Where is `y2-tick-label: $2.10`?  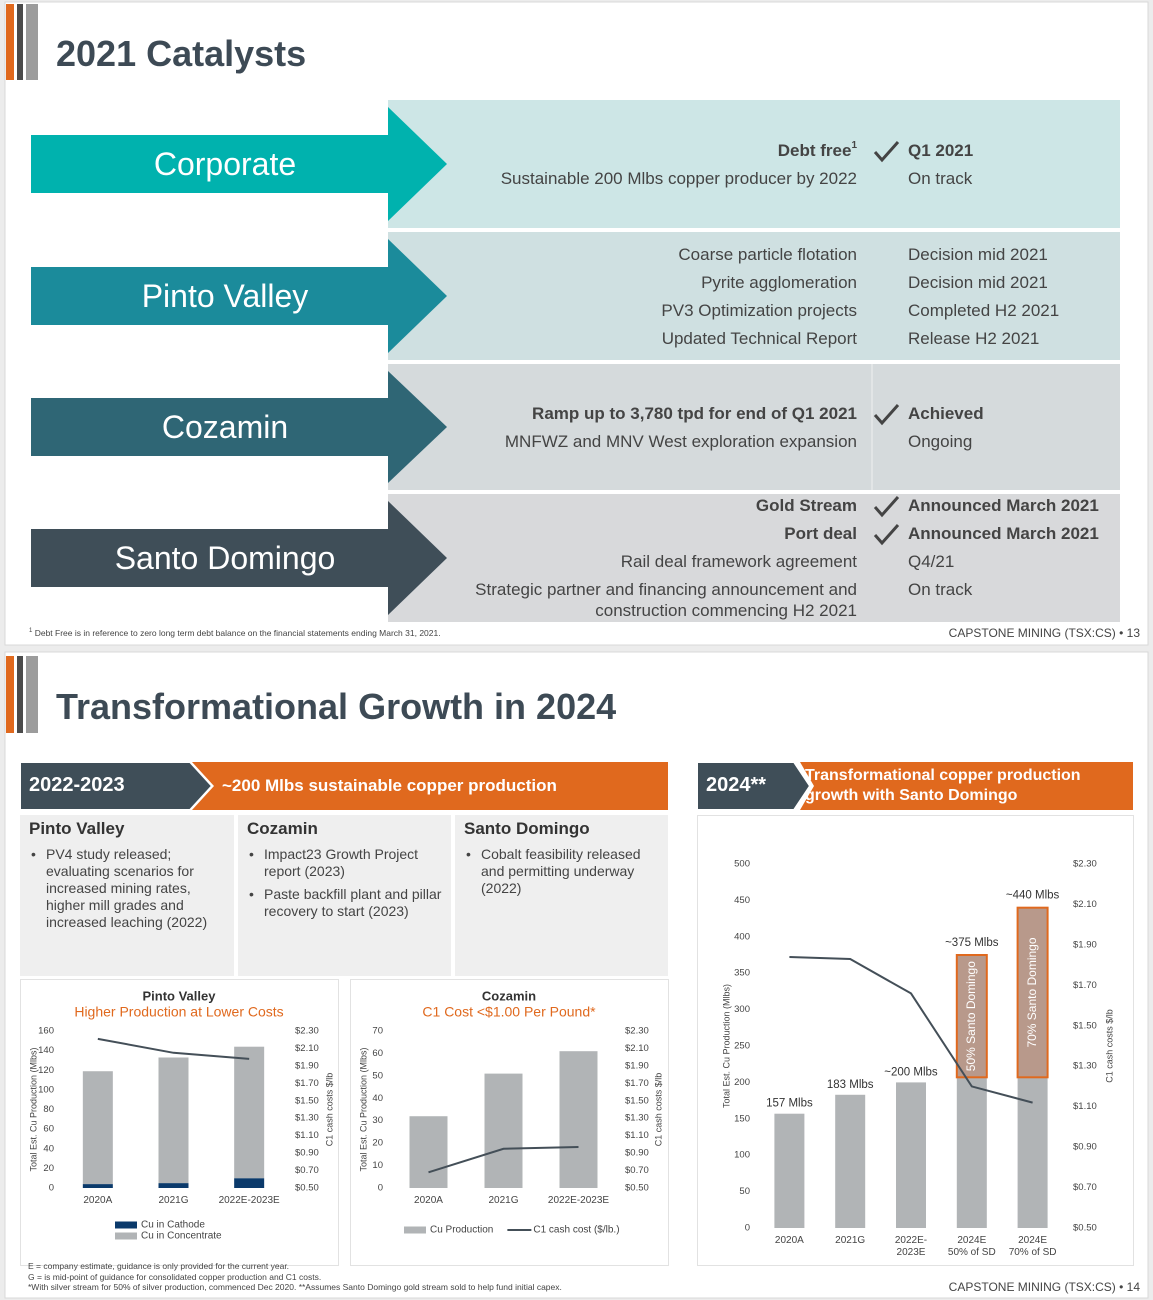 y2-tick-label: $2.10 is located at coordinates (637, 1048).